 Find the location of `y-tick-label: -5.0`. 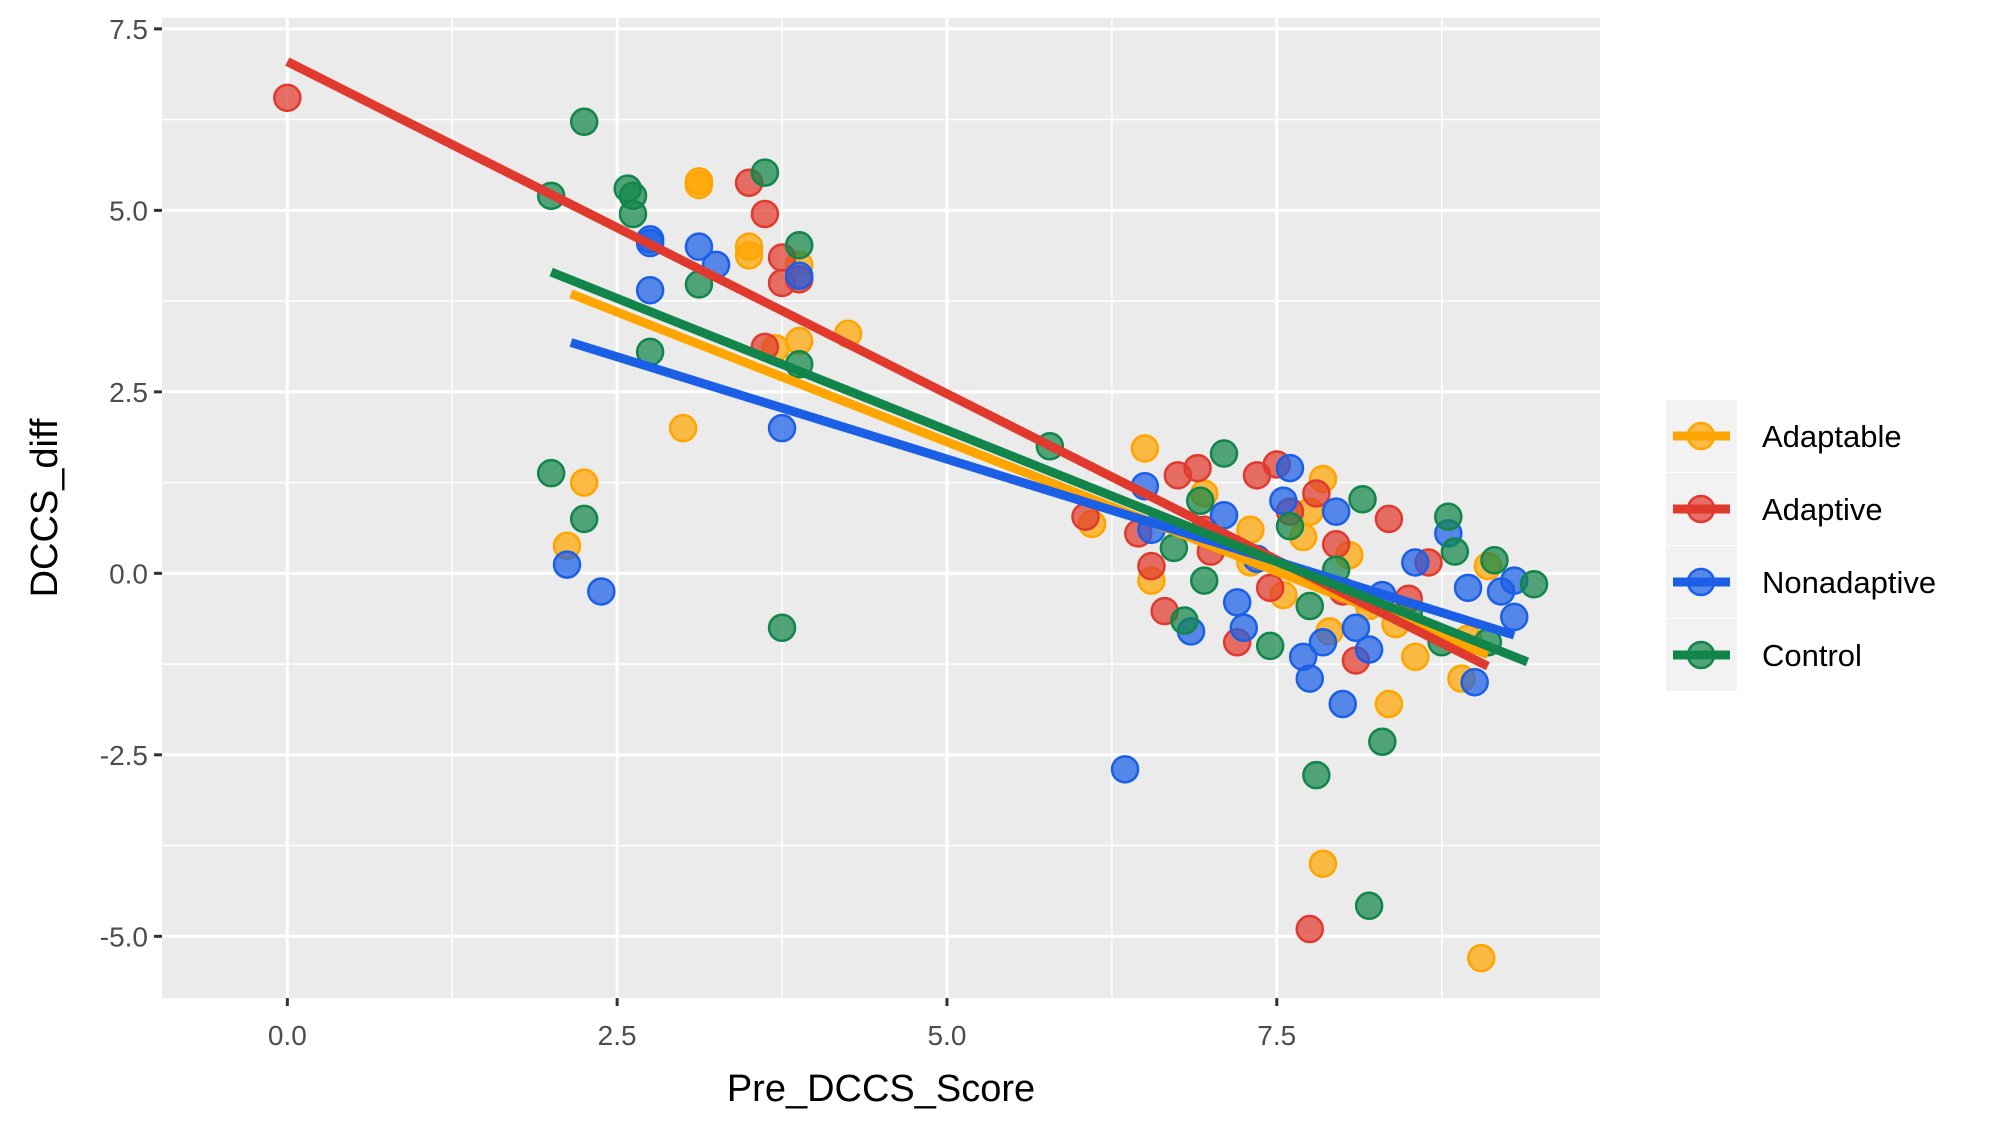

y-tick-label: -5.0 is located at coordinates (124, 936).